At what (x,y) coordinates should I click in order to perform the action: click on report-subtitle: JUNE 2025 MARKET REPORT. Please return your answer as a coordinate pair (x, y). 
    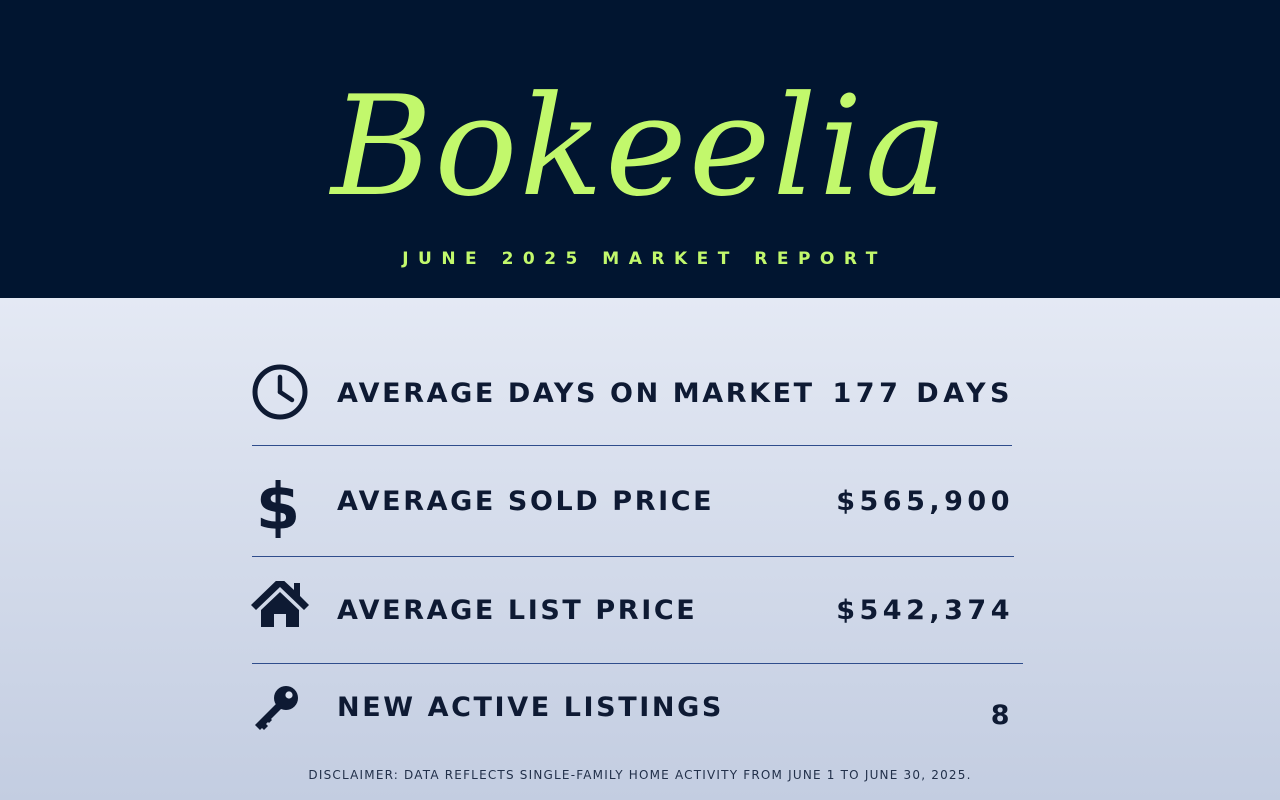
    Looking at the image, I should click on (644, 259).